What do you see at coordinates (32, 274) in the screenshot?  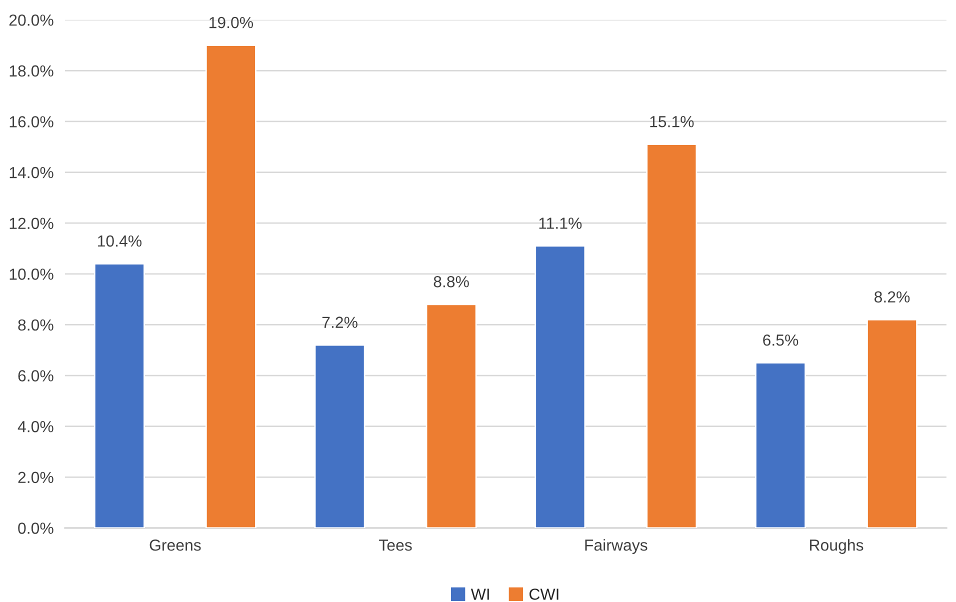 I see `y-tick-label: 10.0%` at bounding box center [32, 274].